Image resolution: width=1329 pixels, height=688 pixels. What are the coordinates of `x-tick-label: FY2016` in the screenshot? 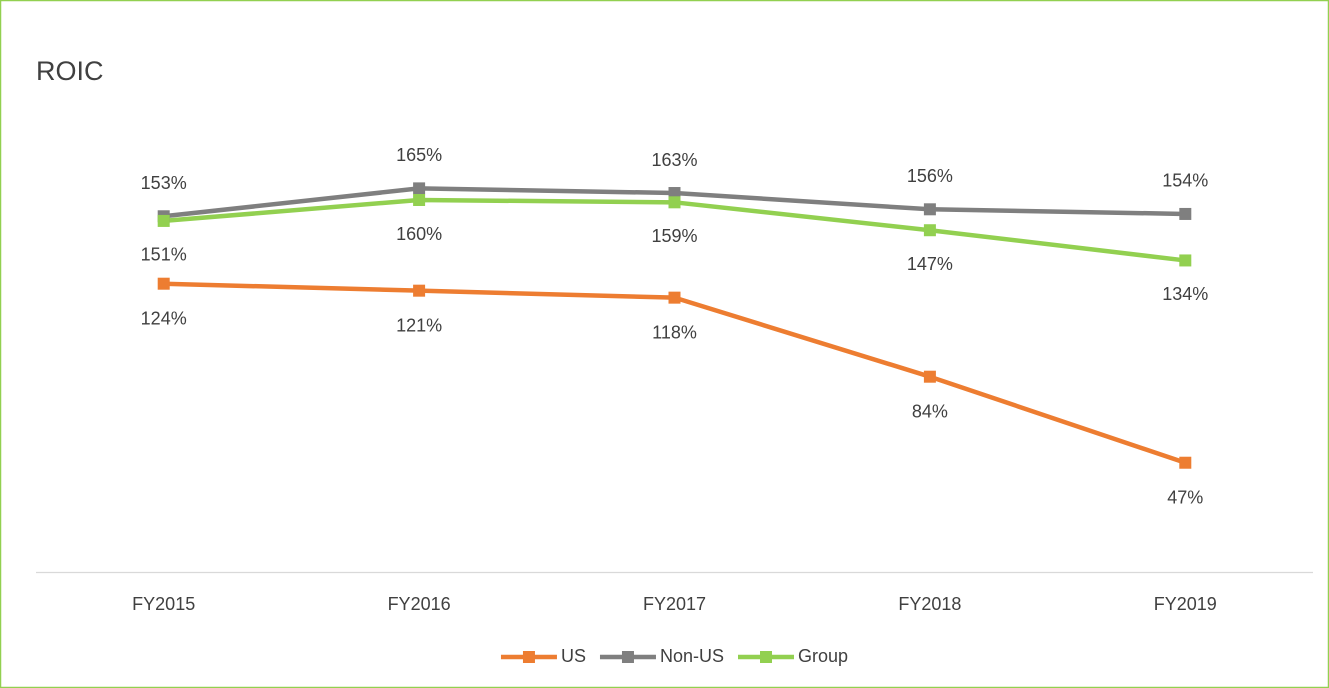 It's located at (419, 604).